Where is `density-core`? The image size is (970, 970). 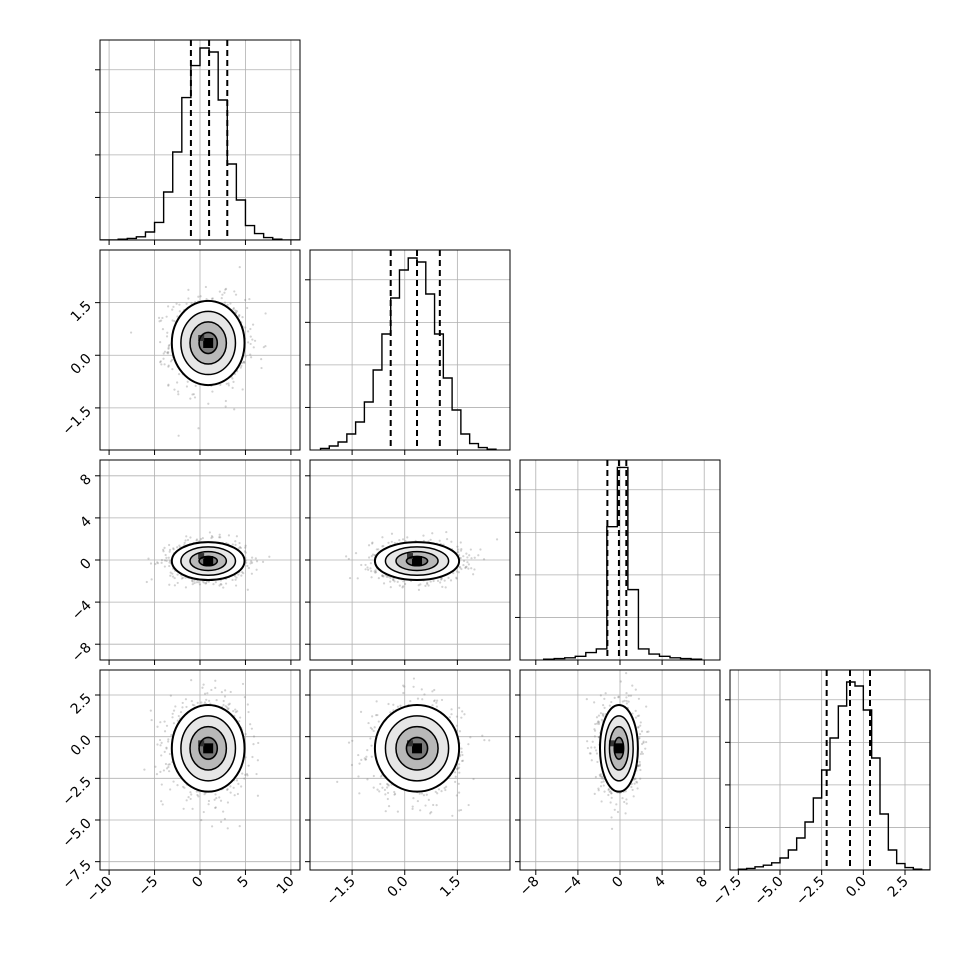 density-core is located at coordinates (417, 561).